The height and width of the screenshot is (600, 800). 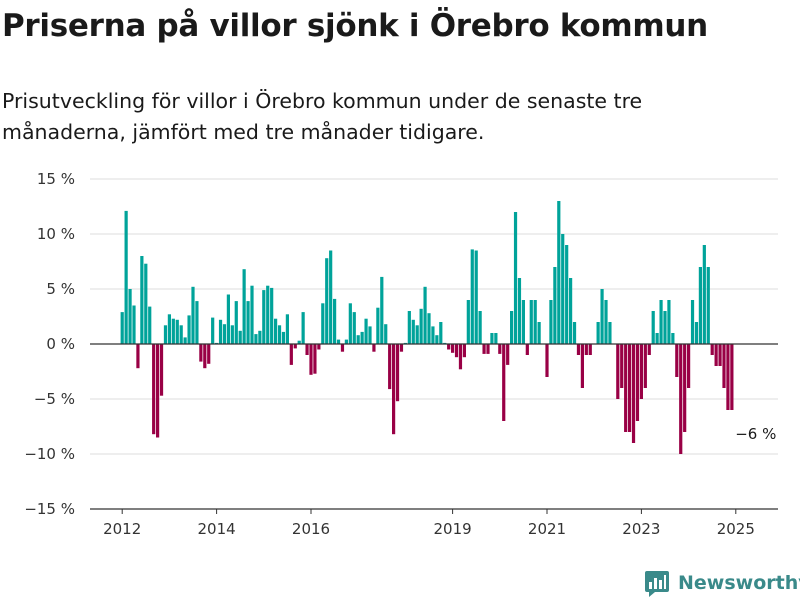 What do you see at coordinates (641, 529) in the screenshot?
I see `x-tick-label: 2023` at bounding box center [641, 529].